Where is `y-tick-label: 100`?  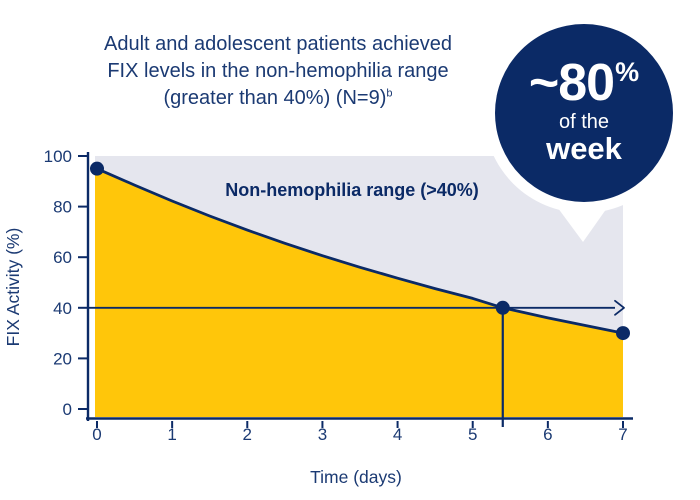
y-tick-label: 100 is located at coordinates (58, 156).